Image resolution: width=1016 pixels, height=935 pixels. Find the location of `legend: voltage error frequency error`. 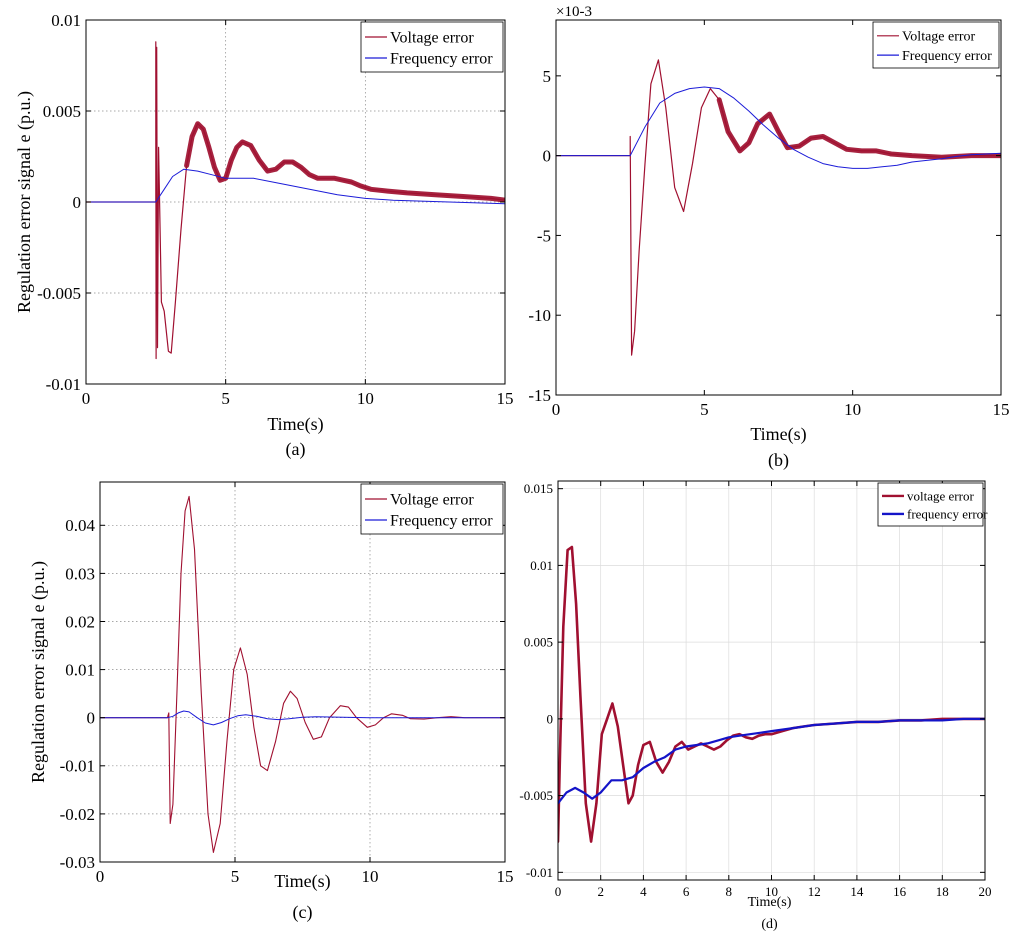

legend: voltage error frequency error is located at coordinates (932, 504).